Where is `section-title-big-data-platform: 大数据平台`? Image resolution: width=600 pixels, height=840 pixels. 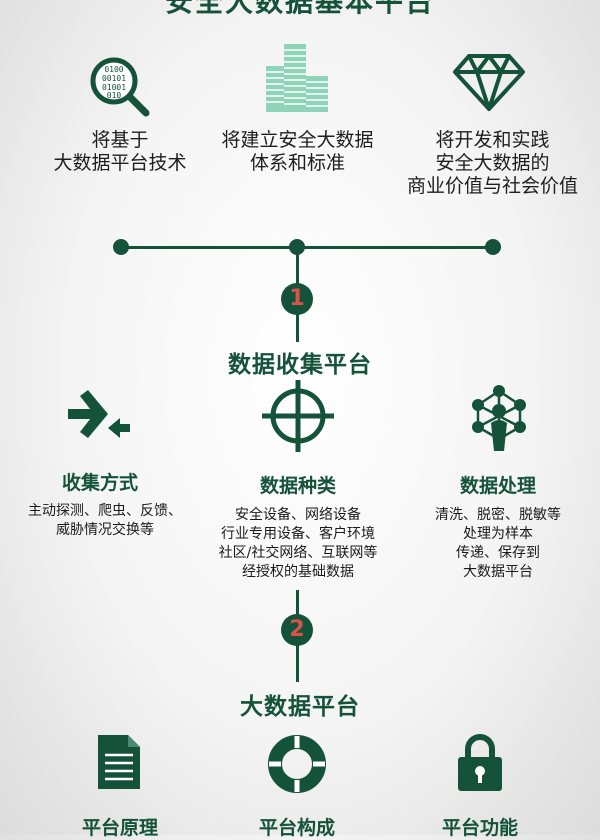 section-title-big-data-platform: 大数据平台 is located at coordinates (300, 707).